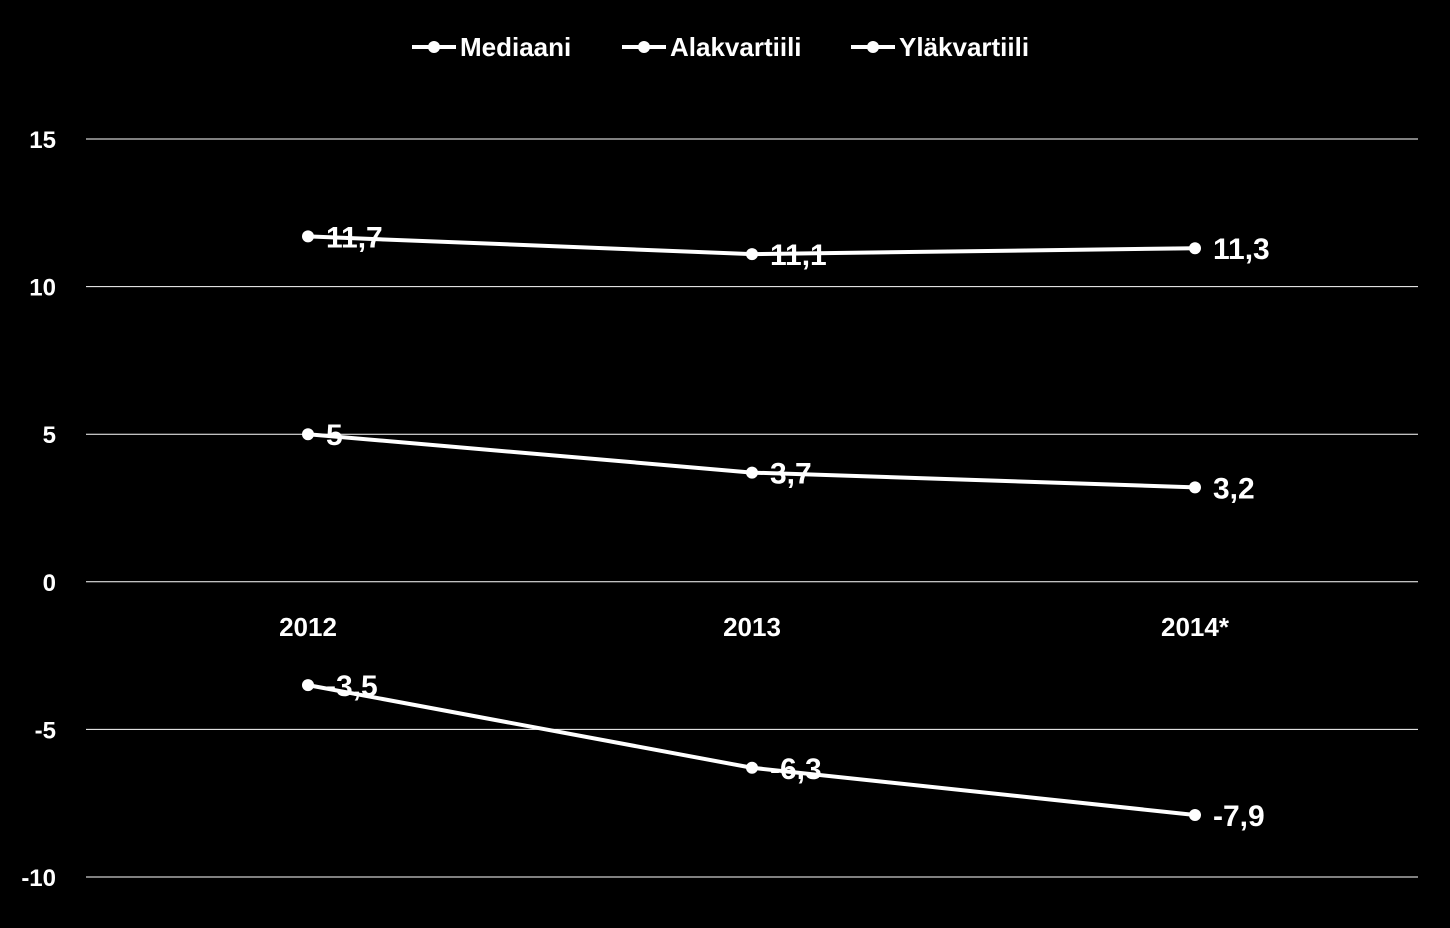  I want to click on legend-label: Mediaani, so click(515, 47).